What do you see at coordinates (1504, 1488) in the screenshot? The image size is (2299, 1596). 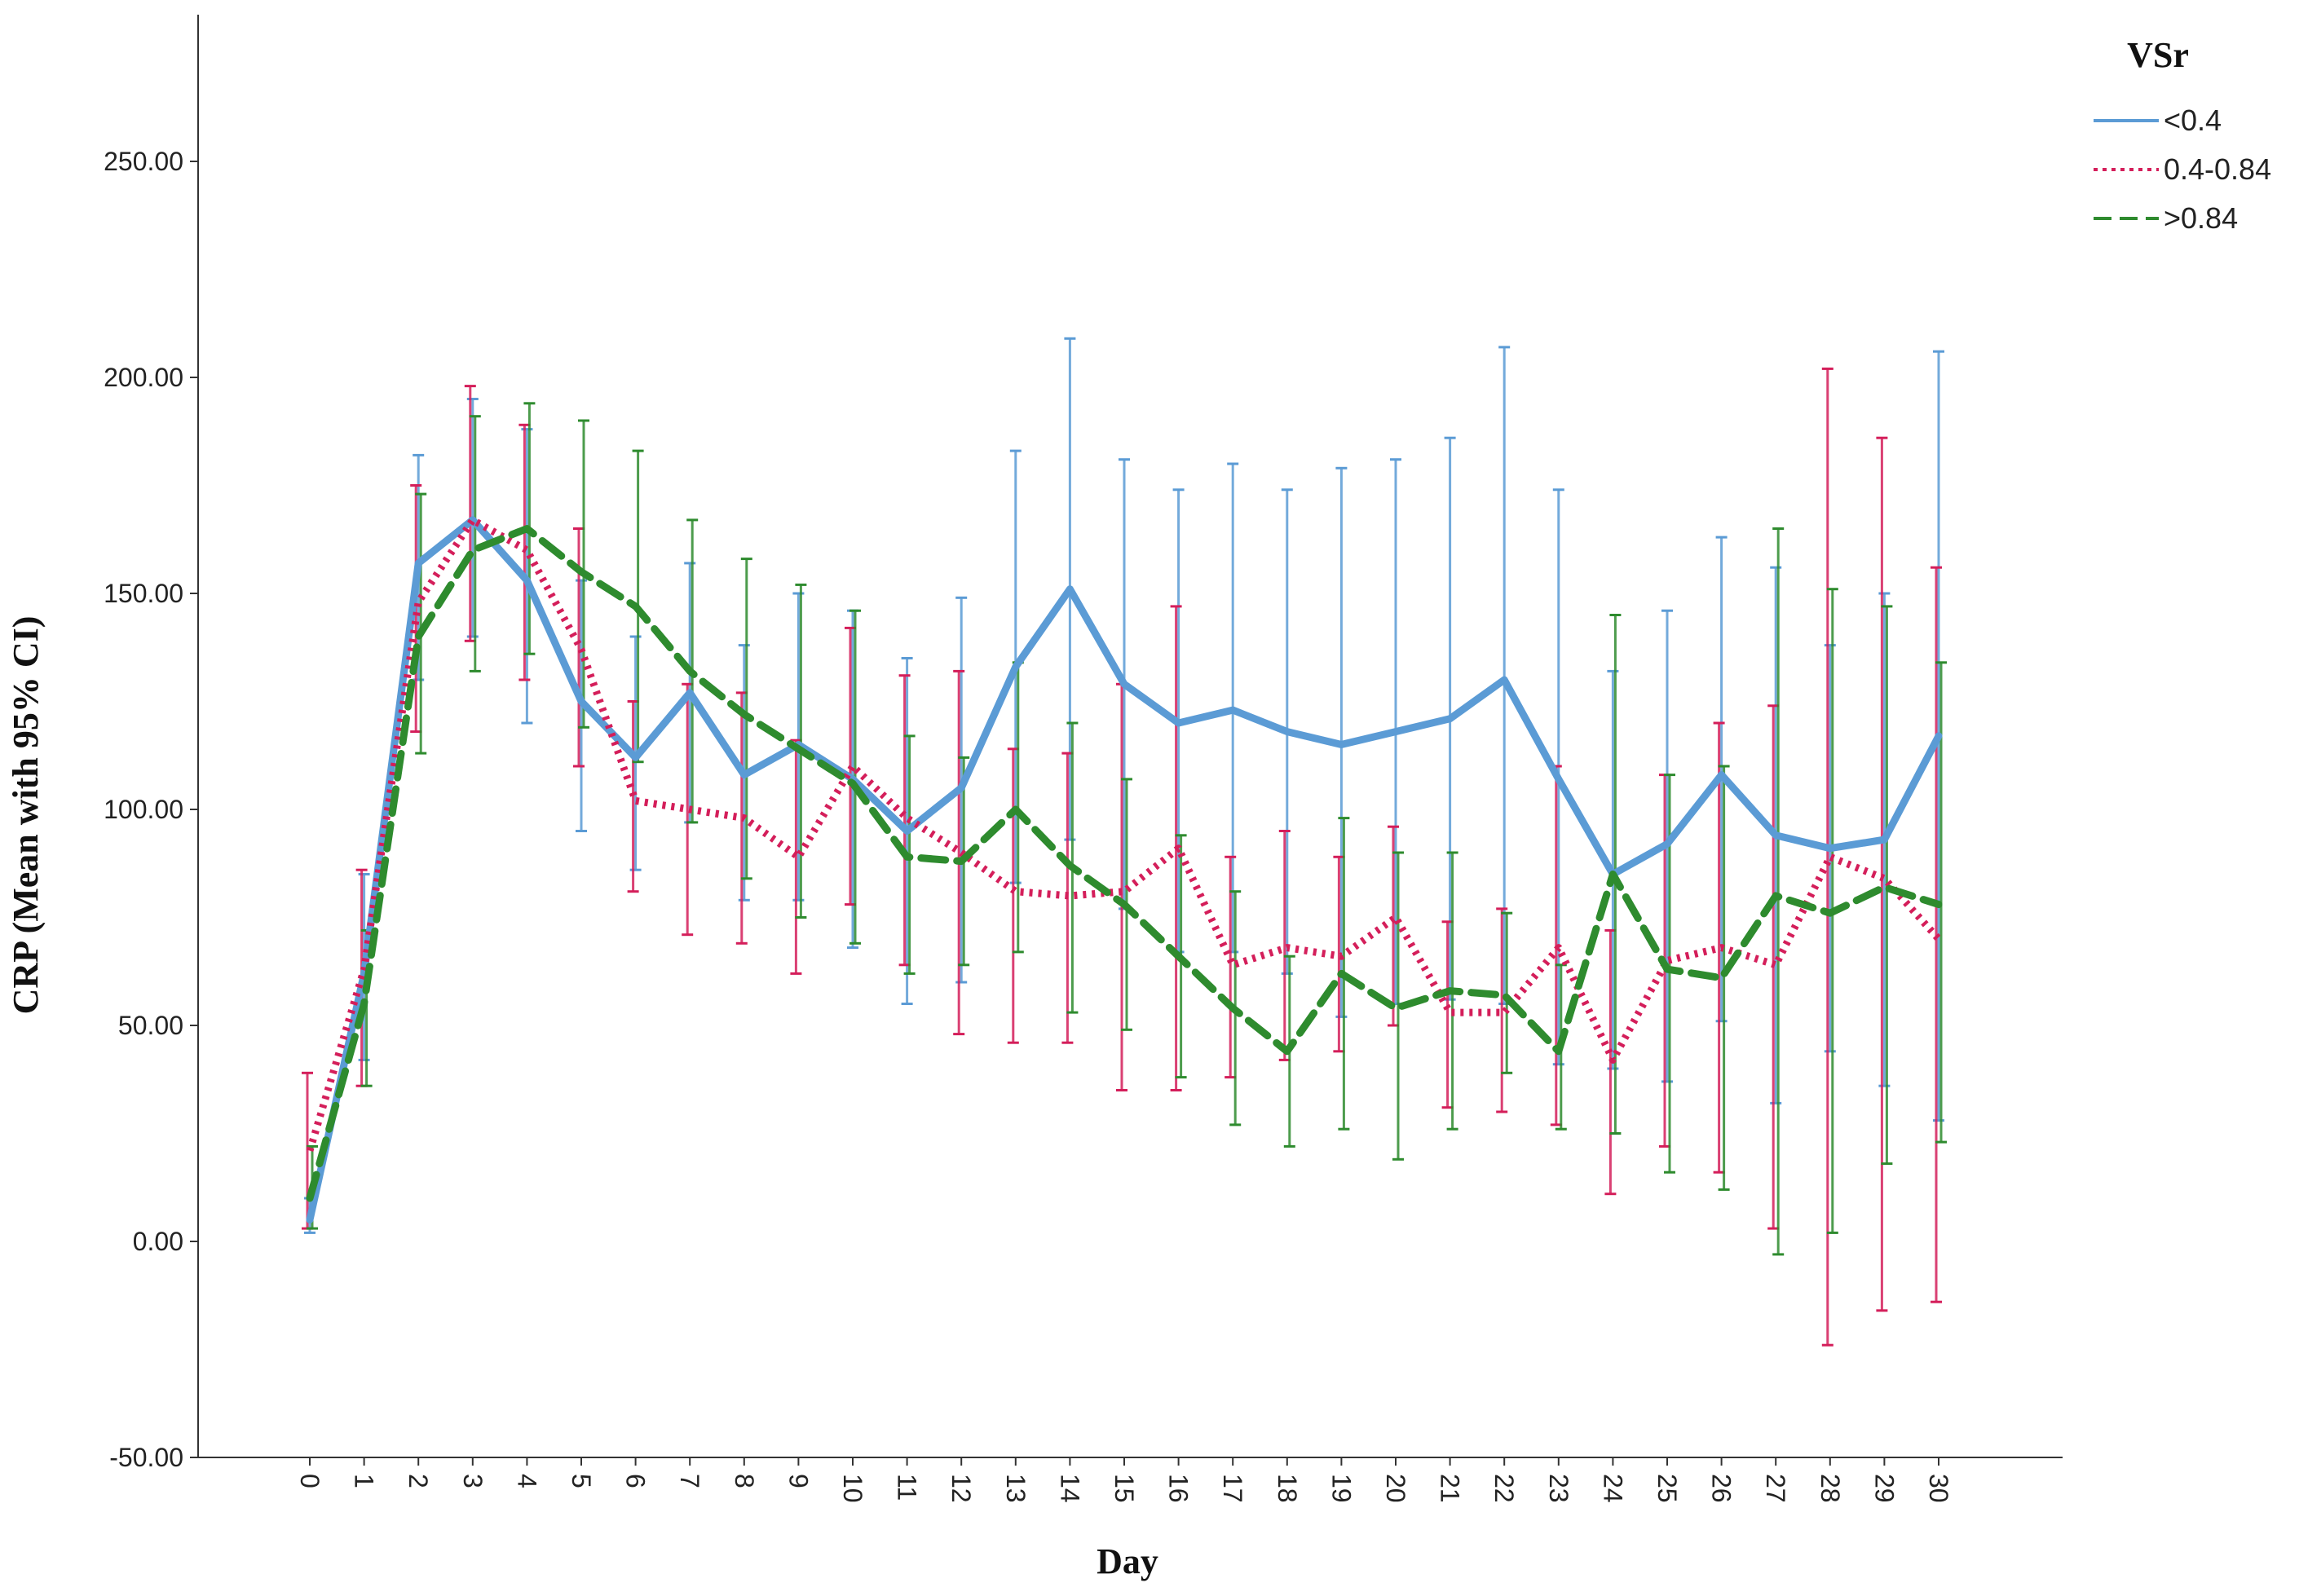 I see `x-tick-label: 22` at bounding box center [1504, 1488].